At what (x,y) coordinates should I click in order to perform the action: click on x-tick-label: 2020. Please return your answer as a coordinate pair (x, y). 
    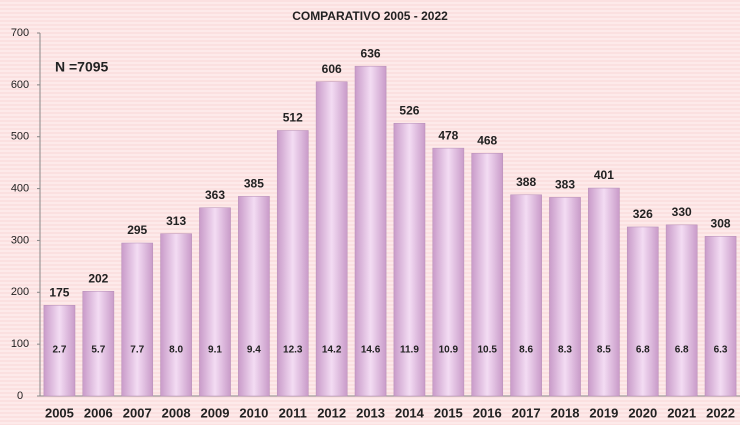
    Looking at the image, I should click on (642, 412).